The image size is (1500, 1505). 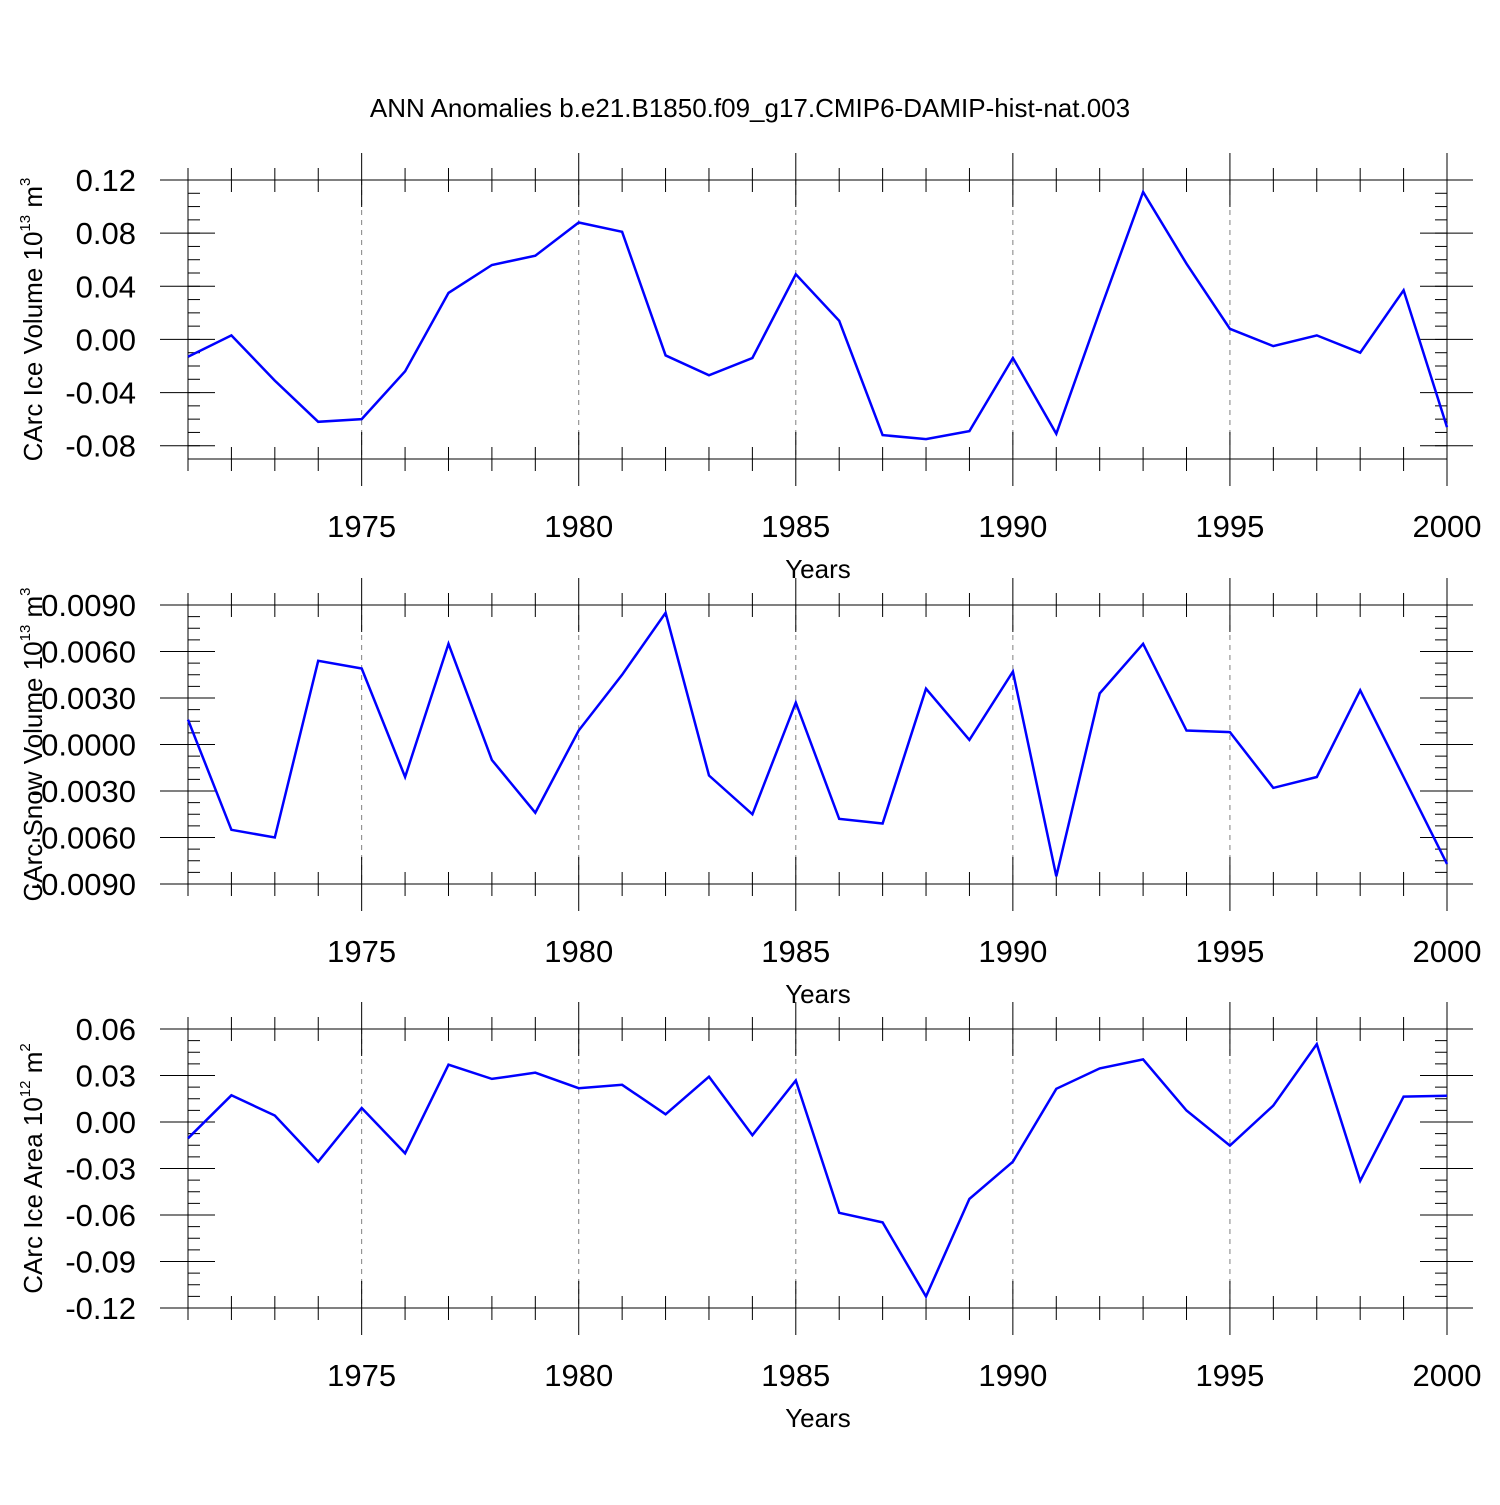 I want to click on y-axis-label: CArc Snow Volume 1013 m3, so click(x=32, y=744).